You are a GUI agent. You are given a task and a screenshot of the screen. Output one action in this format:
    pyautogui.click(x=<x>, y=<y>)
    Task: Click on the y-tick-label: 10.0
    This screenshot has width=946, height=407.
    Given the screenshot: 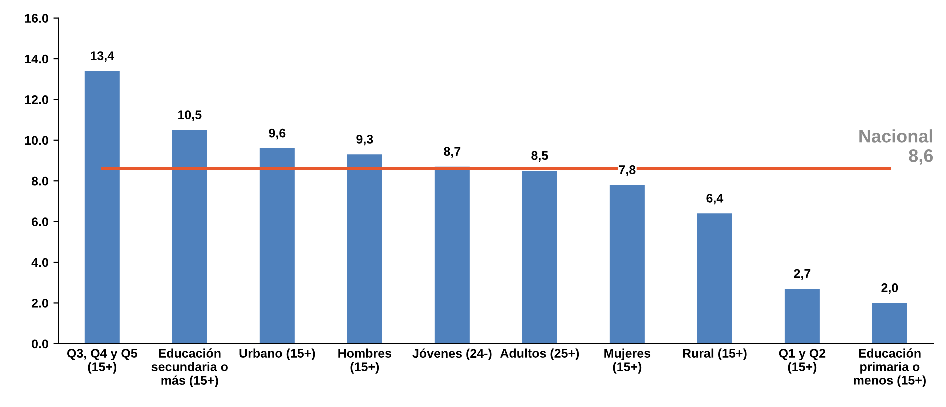 What is the action you would take?
    pyautogui.click(x=36, y=141)
    